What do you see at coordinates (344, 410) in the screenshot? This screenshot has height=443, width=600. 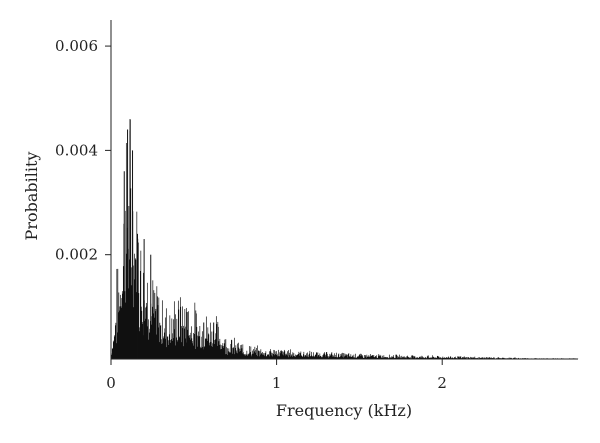 I see `x-axis-title: Frequency (kHz)` at bounding box center [344, 410].